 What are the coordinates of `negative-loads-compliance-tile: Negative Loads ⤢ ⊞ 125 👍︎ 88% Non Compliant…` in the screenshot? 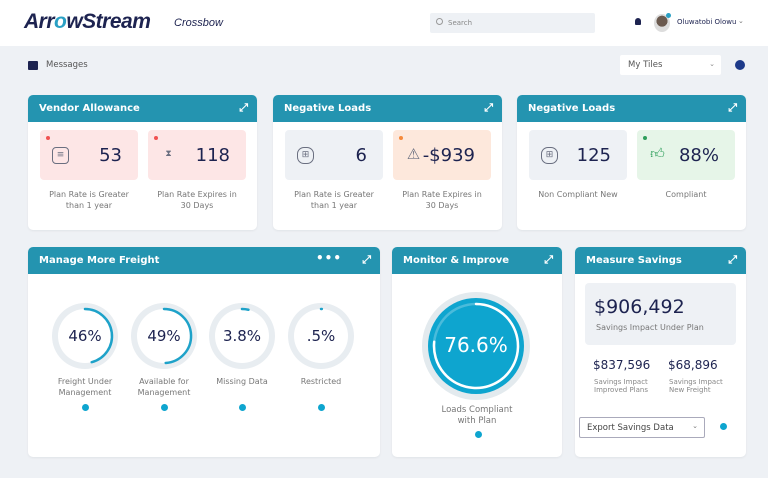 It's located at (631, 162).